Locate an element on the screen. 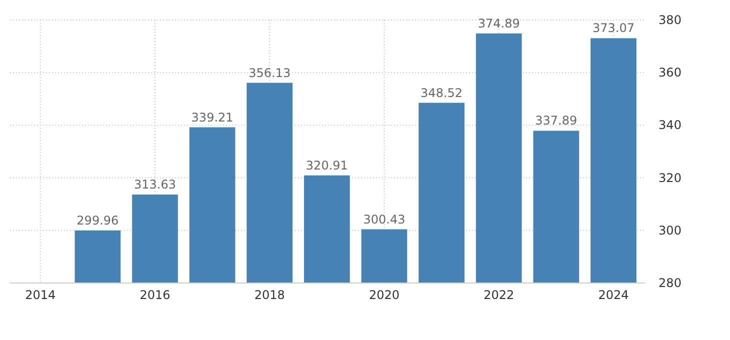  x-tick-label: 2016 is located at coordinates (155, 295).